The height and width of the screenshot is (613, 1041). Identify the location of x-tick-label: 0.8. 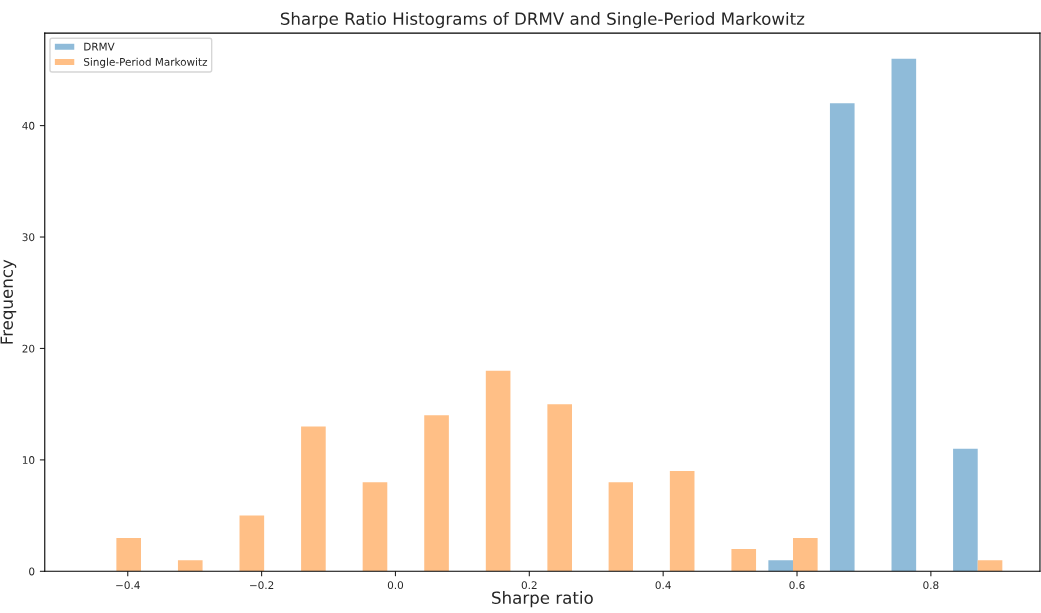
(931, 585).